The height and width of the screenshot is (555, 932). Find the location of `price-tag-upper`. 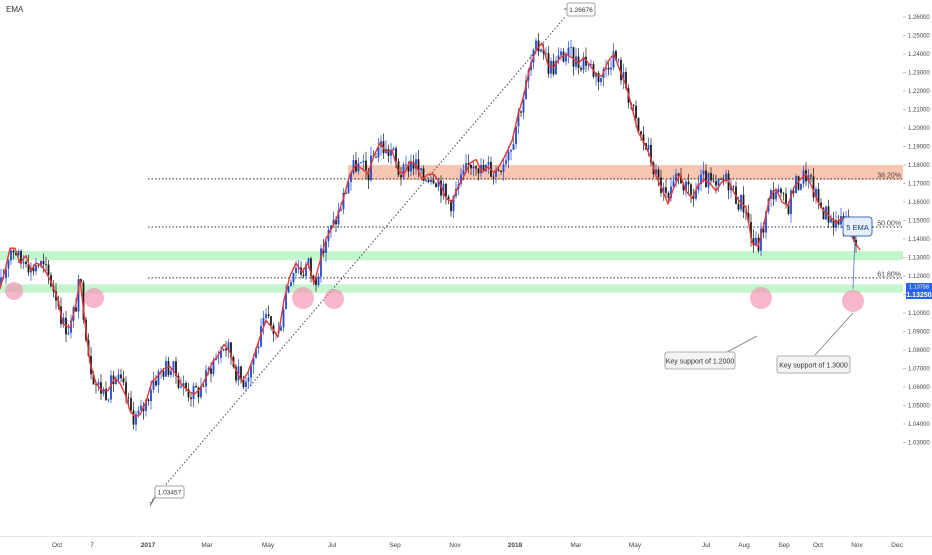

price-tag-upper is located at coordinates (919, 286).